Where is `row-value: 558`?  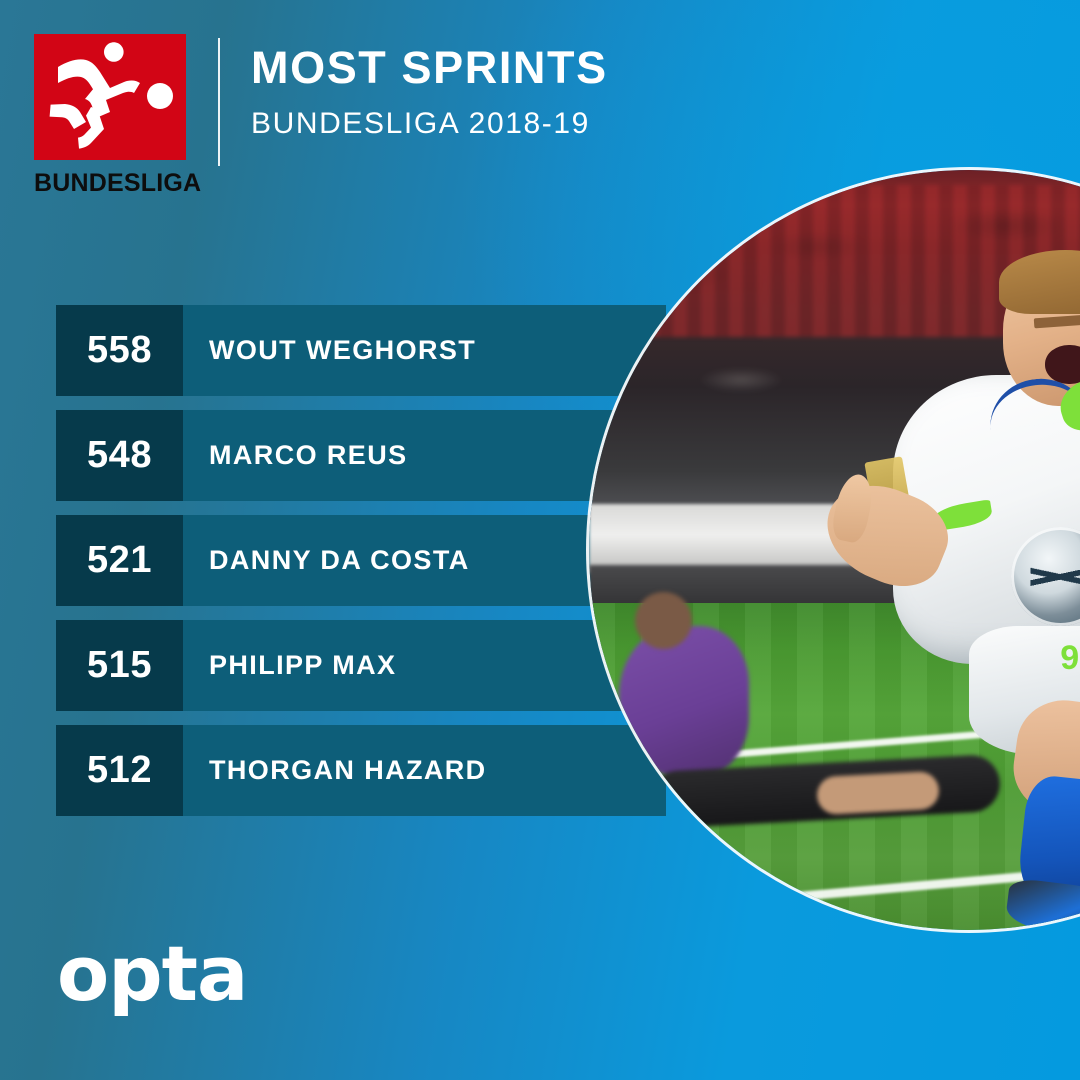 row-value: 558 is located at coordinates (119, 350).